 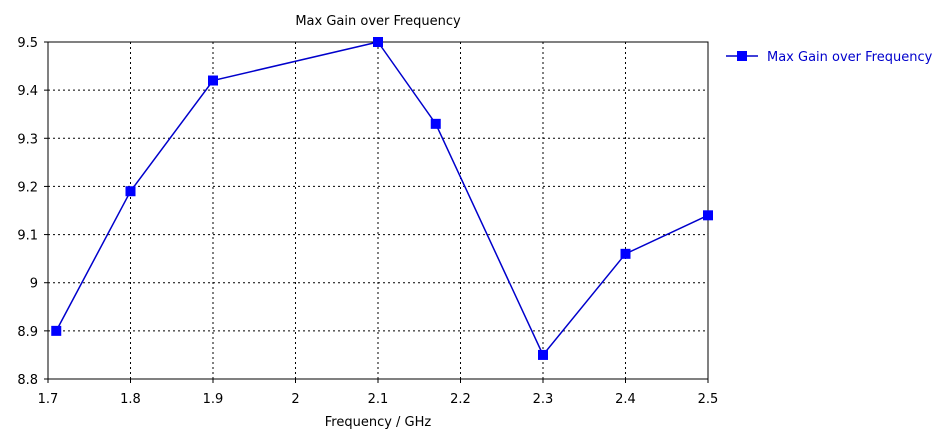 What do you see at coordinates (27, 380) in the screenshot?
I see `y-tick-label: 8.8` at bounding box center [27, 380].